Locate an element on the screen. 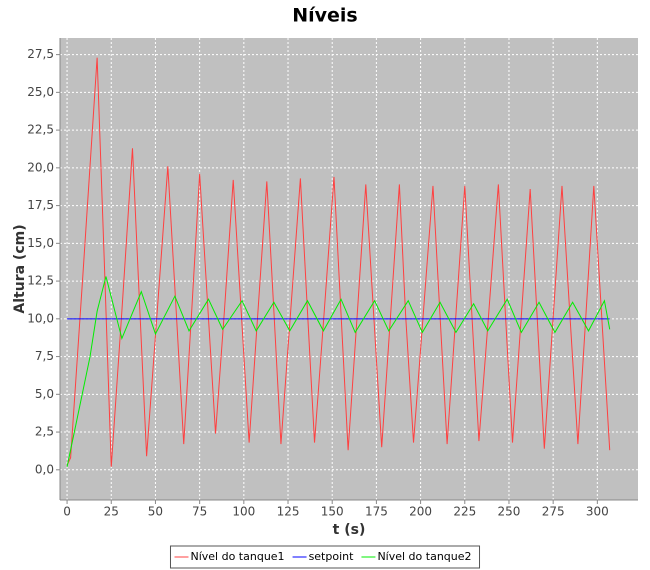  y-tick-label: 2,5 is located at coordinates (44, 432).